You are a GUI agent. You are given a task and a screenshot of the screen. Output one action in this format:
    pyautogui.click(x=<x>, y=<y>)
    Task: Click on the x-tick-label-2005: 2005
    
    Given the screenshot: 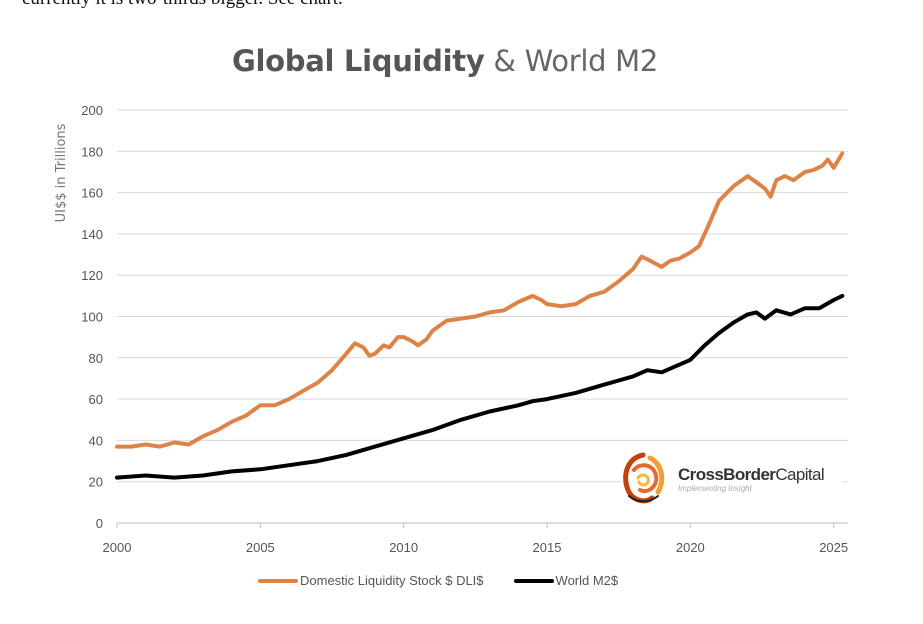 What is the action you would take?
    pyautogui.click(x=260, y=547)
    